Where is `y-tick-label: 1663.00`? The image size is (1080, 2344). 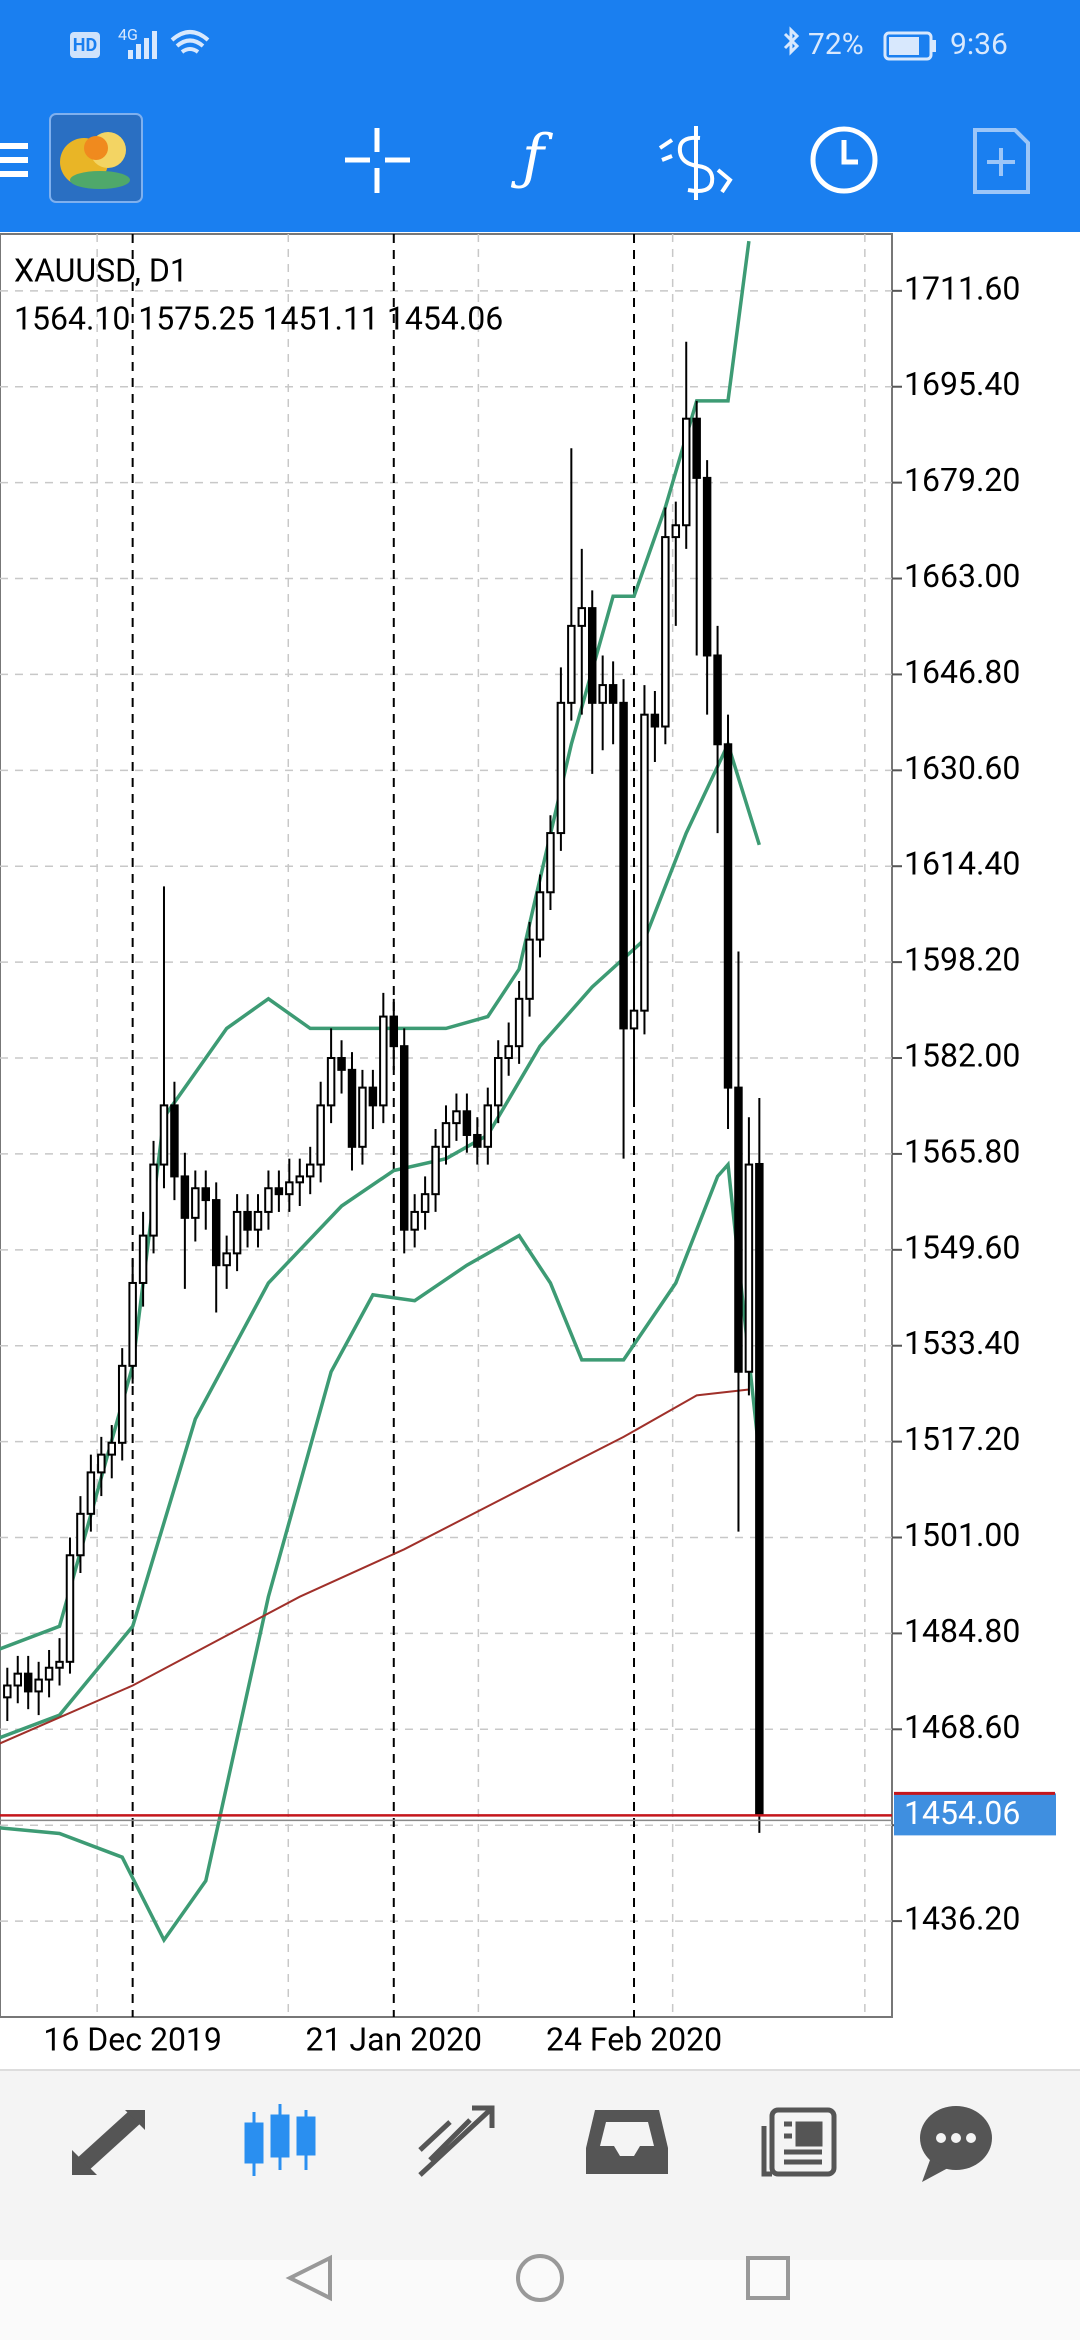 y-tick-label: 1663.00 is located at coordinates (962, 576).